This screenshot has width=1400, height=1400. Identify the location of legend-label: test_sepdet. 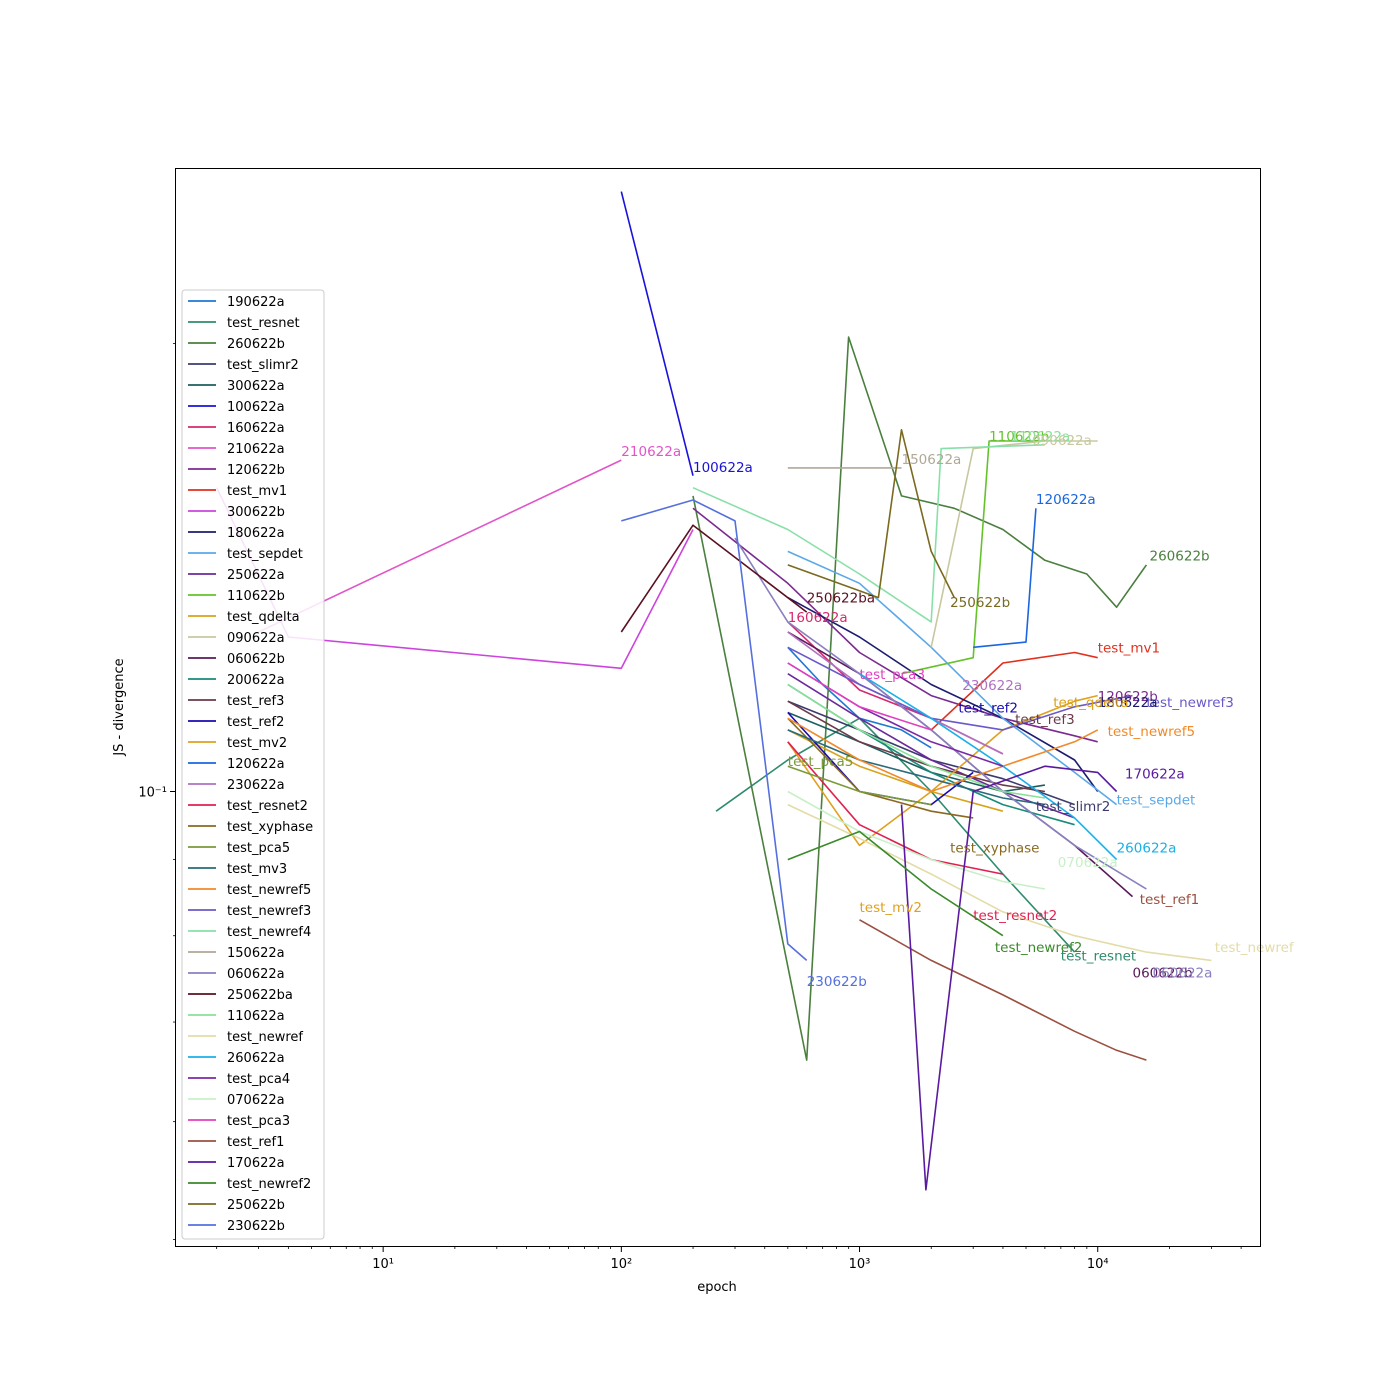
(265, 554).